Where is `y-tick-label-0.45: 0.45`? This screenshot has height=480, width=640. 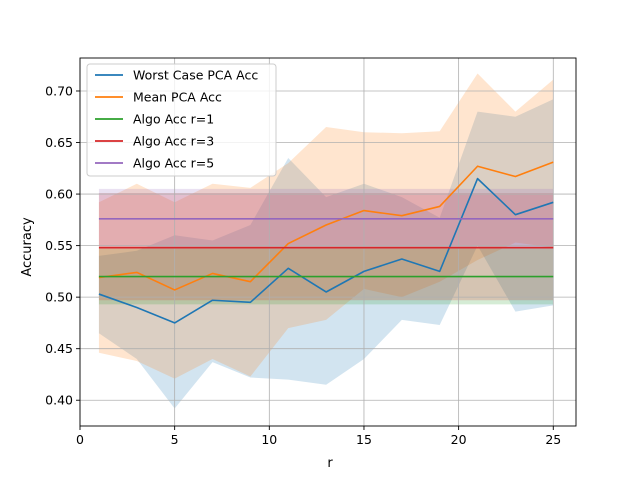 y-tick-label-0.45: 0.45 is located at coordinates (59, 348).